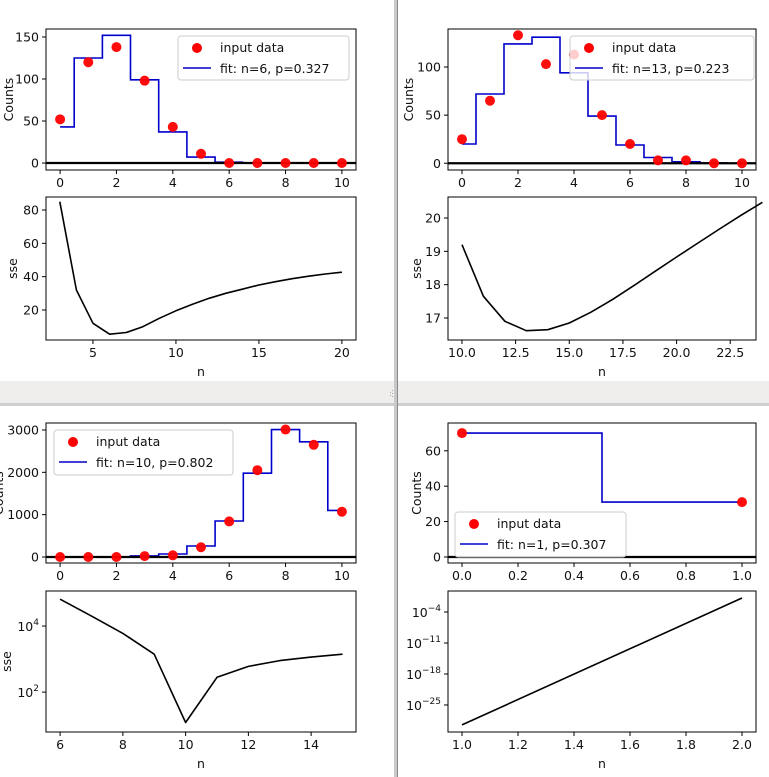 This screenshot has width=769, height=777. What do you see at coordinates (433, 284) in the screenshot?
I see `y-tick-label: 18` at bounding box center [433, 284].